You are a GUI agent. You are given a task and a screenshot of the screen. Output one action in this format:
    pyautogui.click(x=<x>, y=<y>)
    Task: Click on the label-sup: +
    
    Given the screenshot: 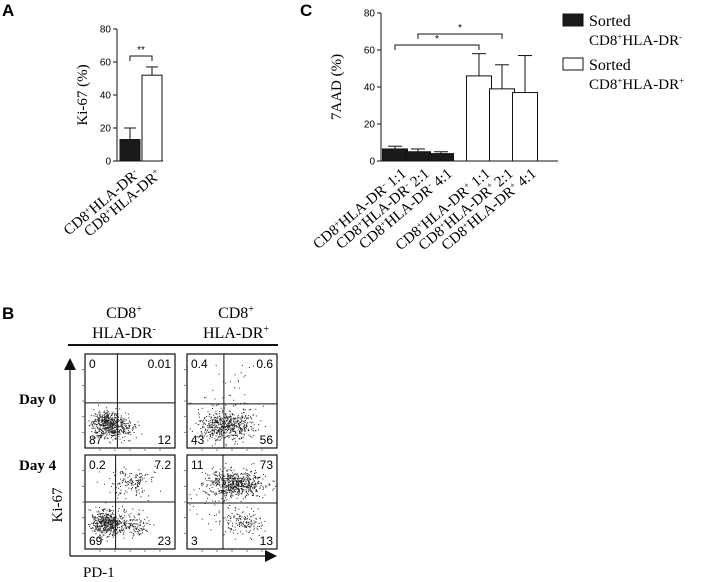 What is the action you would take?
    pyautogui.click(x=419, y=224)
    